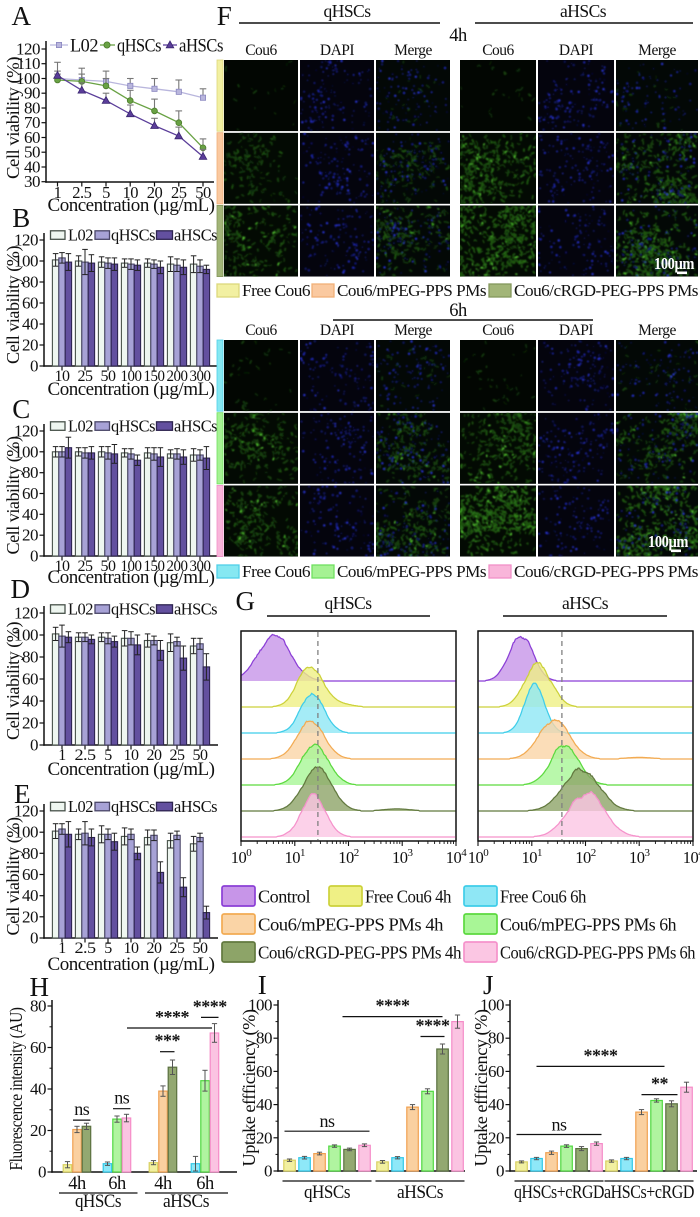 The height and width of the screenshot is (1217, 700). I want to click on svg-text: D, so click(20, 589).